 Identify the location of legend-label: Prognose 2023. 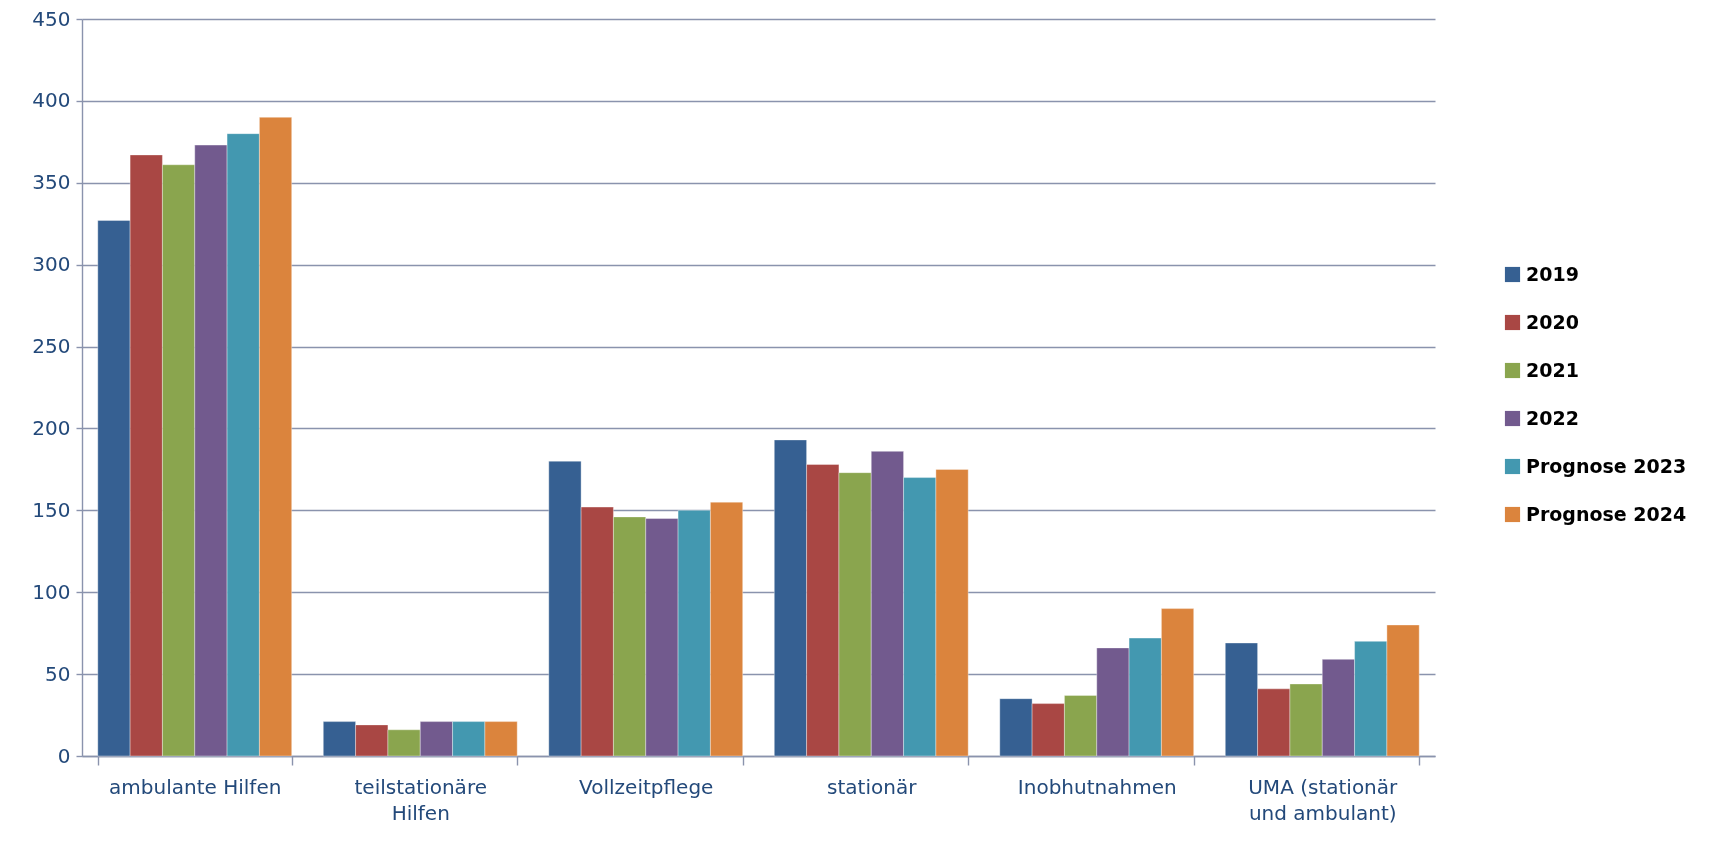
(1606, 465).